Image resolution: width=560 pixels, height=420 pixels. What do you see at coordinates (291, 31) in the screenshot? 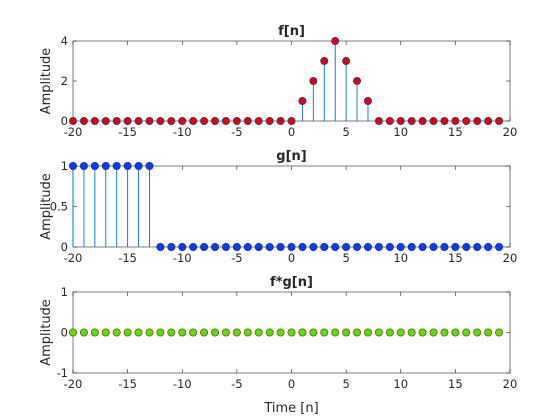
I see `subplot-title: f[n]` at bounding box center [291, 31].